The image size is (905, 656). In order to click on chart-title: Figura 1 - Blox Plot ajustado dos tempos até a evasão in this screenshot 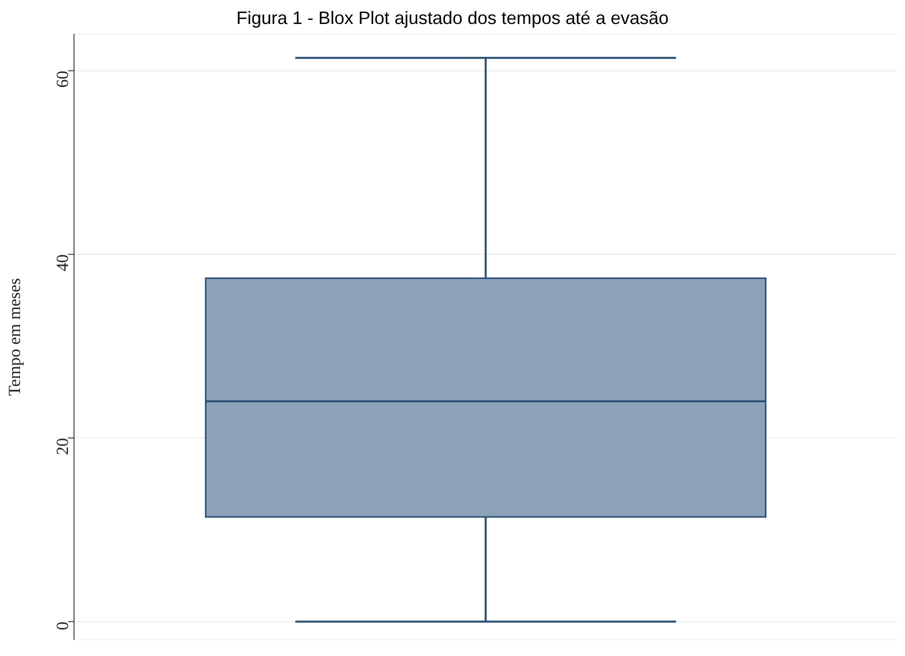, I will do `click(452, 19)`.